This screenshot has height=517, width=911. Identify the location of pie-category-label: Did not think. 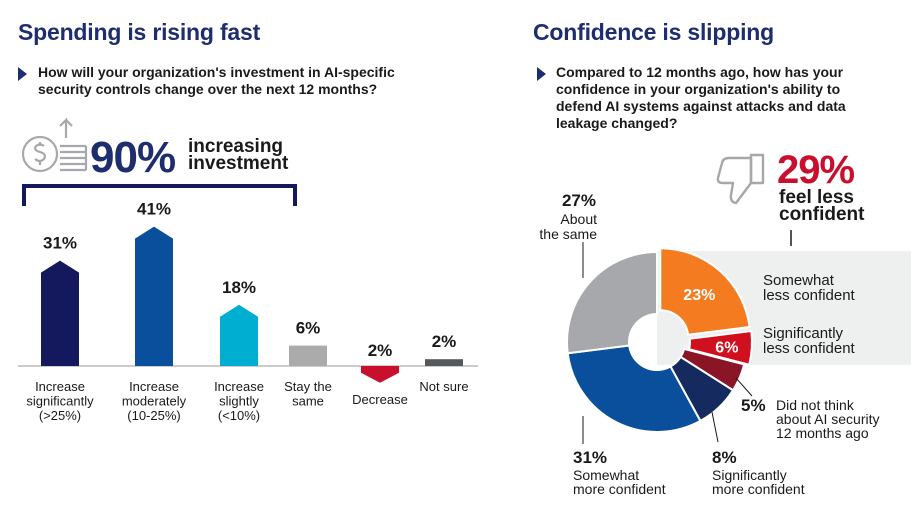
(815, 405).